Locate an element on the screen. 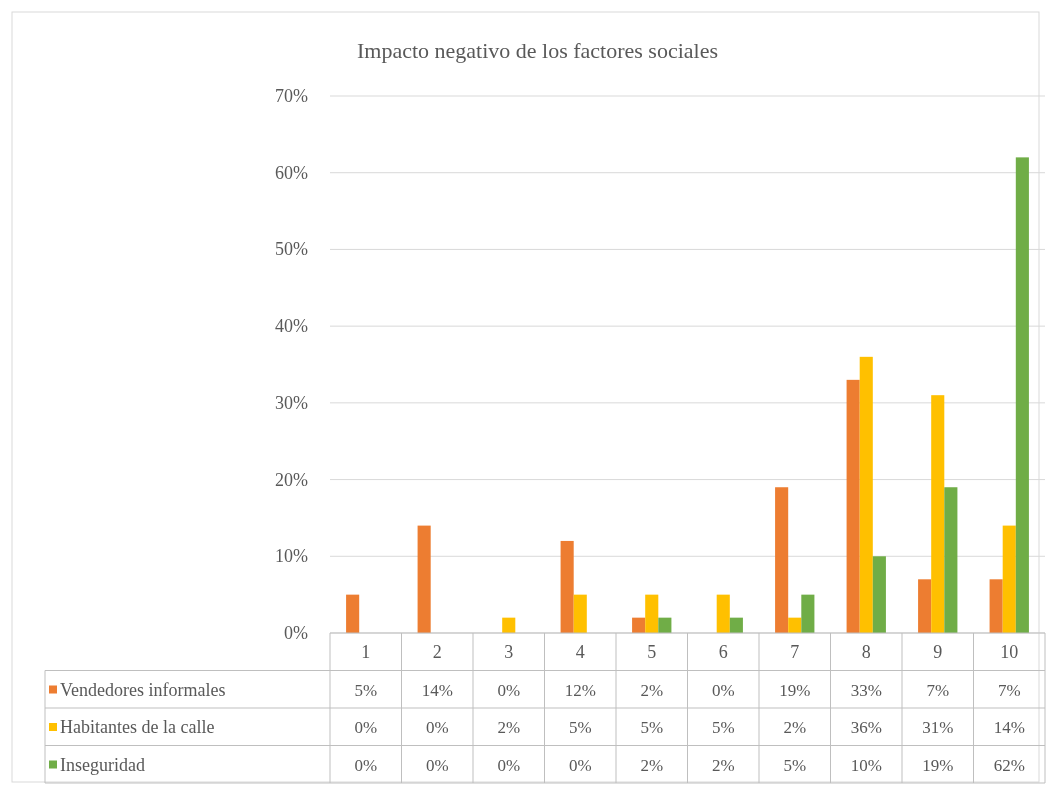 The height and width of the screenshot is (786, 1051). x-tick-label: 5 is located at coordinates (652, 652).